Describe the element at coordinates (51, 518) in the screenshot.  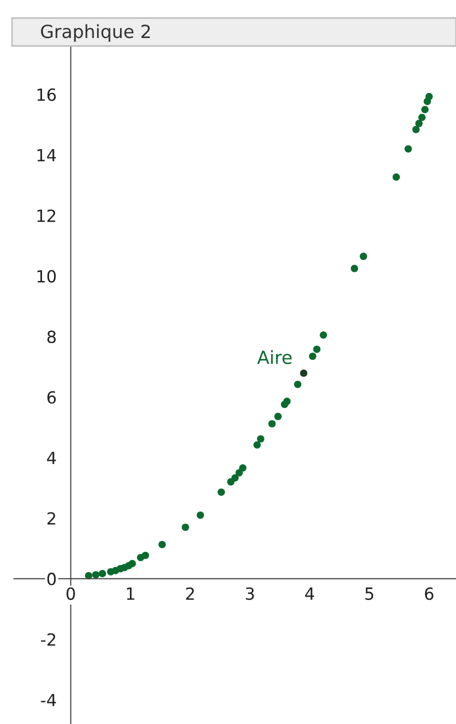
I see `y-tick-label: 2` at that location.